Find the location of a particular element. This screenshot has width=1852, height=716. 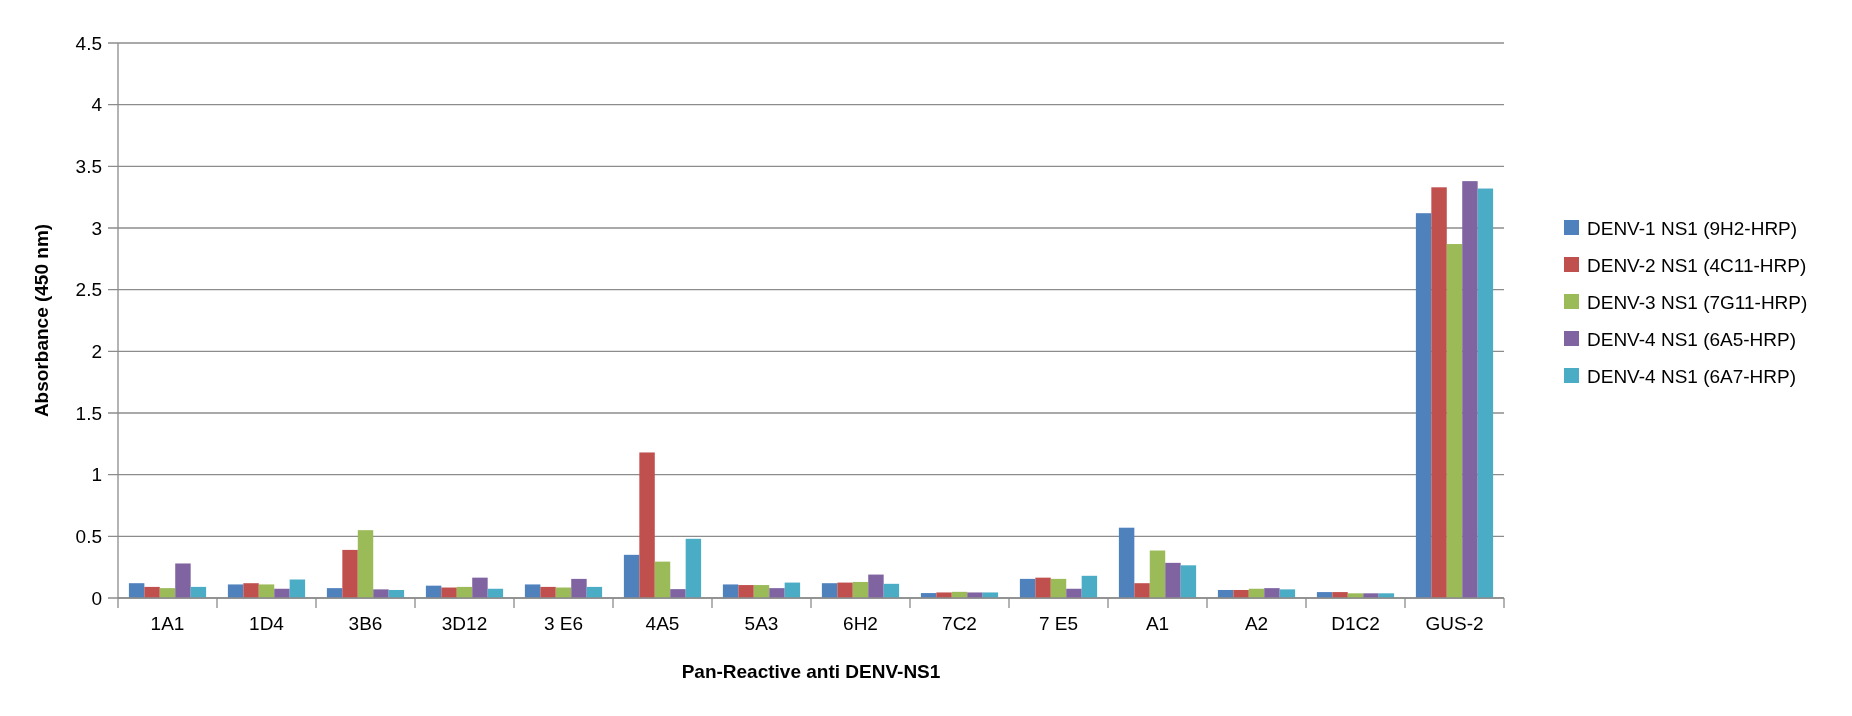

legend-label: DENV-2 NS1 (4C11-HRP) is located at coordinates (1697, 265).